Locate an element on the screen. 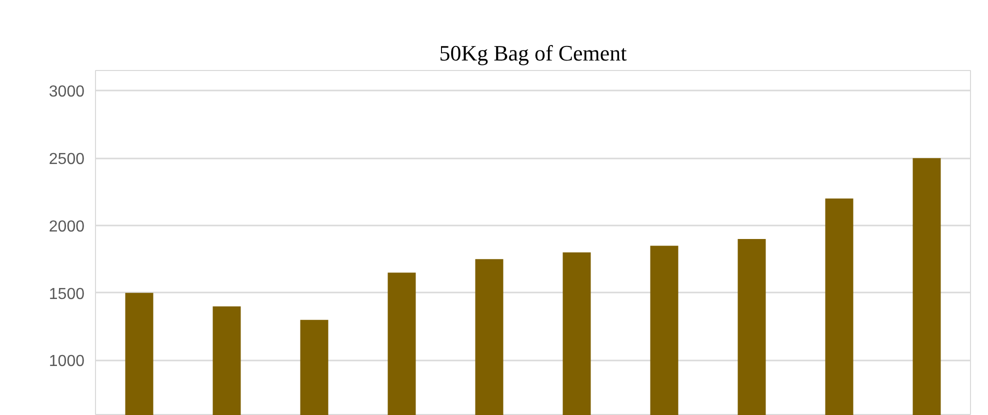 The image size is (988, 415). y-tick-label: 1500 is located at coordinates (66, 294).